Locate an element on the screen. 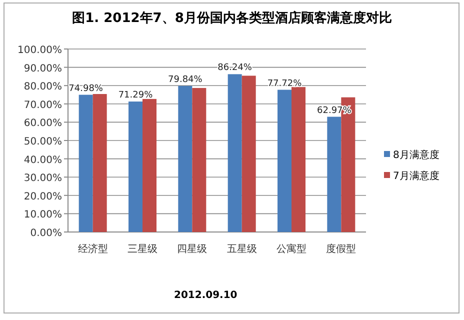 The image size is (464, 320). y-tick-label: 80.00% is located at coordinates (43, 87).